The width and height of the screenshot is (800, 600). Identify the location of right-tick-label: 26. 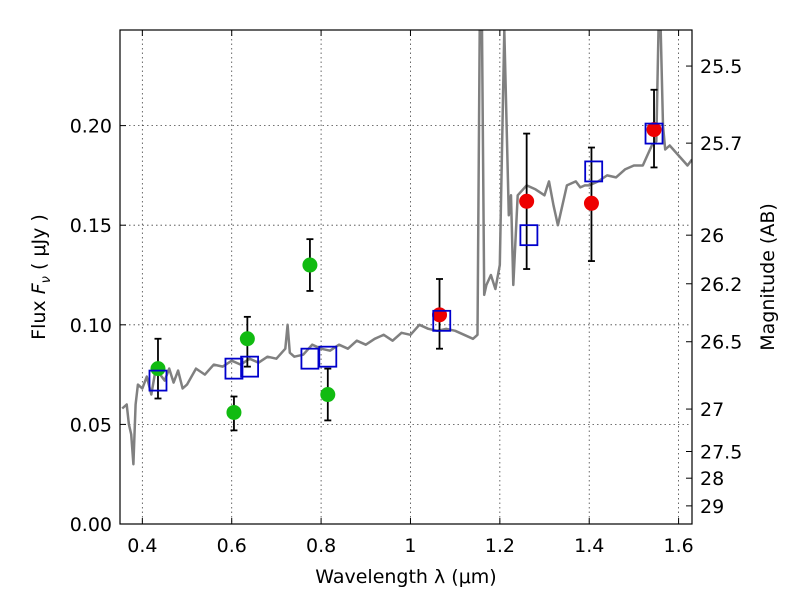
(712, 236).